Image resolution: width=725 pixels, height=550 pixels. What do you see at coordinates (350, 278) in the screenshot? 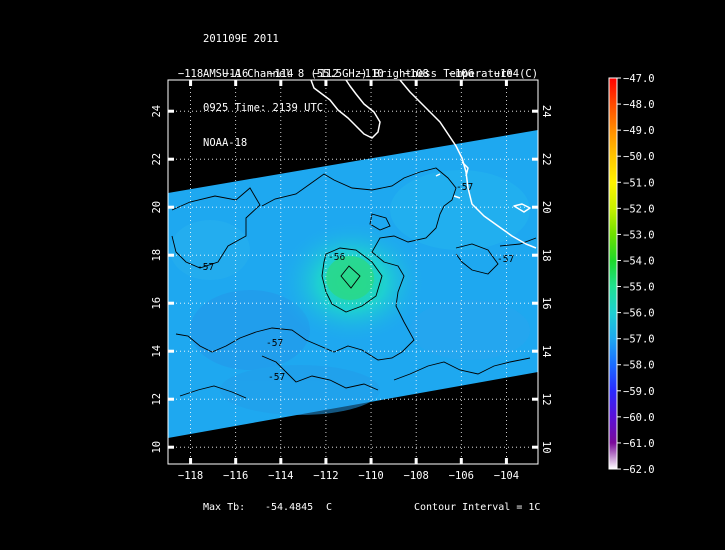
I see `warm-core-center` at bounding box center [350, 278].